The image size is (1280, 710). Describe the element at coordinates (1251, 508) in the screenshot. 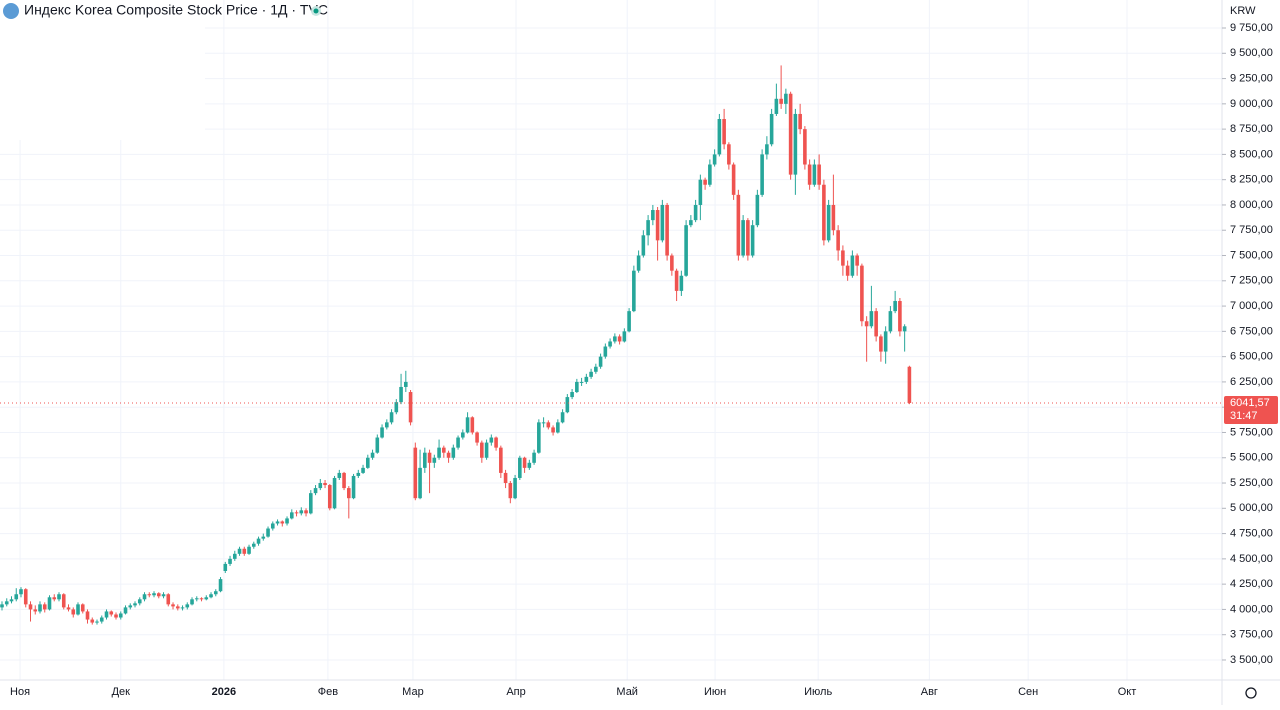

I see `y-tick-label: 5 000,00` at that location.